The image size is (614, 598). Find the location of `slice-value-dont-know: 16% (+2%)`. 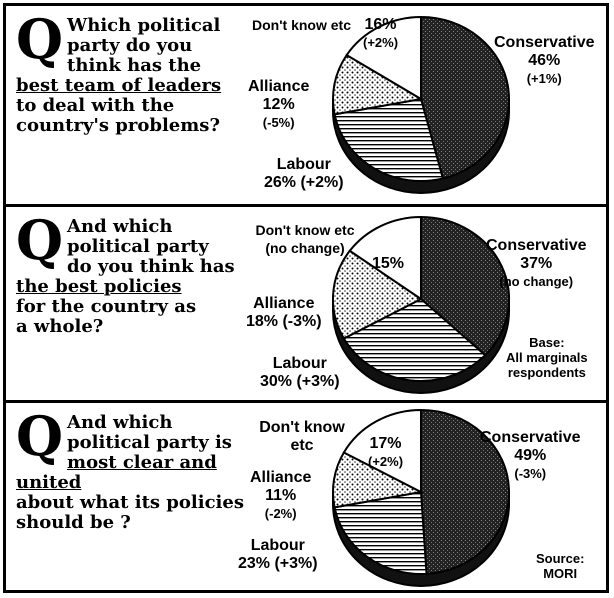

slice-value-dont-know: 16% (+2%) is located at coordinates (381, 33).